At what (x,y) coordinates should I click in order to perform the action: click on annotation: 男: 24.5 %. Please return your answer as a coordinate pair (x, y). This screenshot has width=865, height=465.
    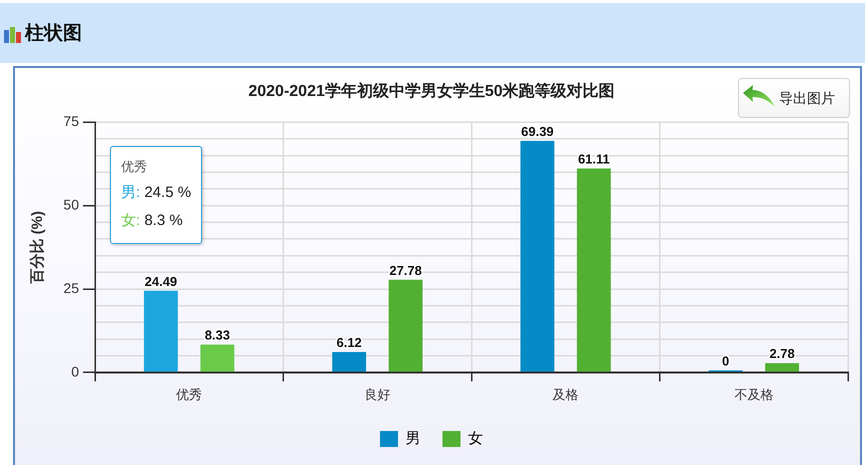
    Looking at the image, I should click on (156, 193).